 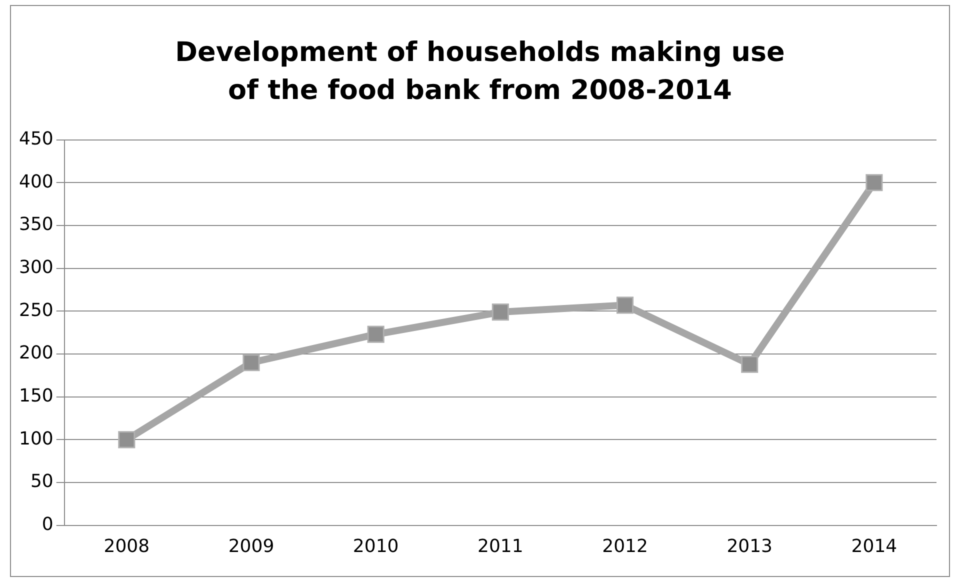 What do you see at coordinates (36, 353) in the screenshot?
I see `y-tick-label: 200` at bounding box center [36, 353].